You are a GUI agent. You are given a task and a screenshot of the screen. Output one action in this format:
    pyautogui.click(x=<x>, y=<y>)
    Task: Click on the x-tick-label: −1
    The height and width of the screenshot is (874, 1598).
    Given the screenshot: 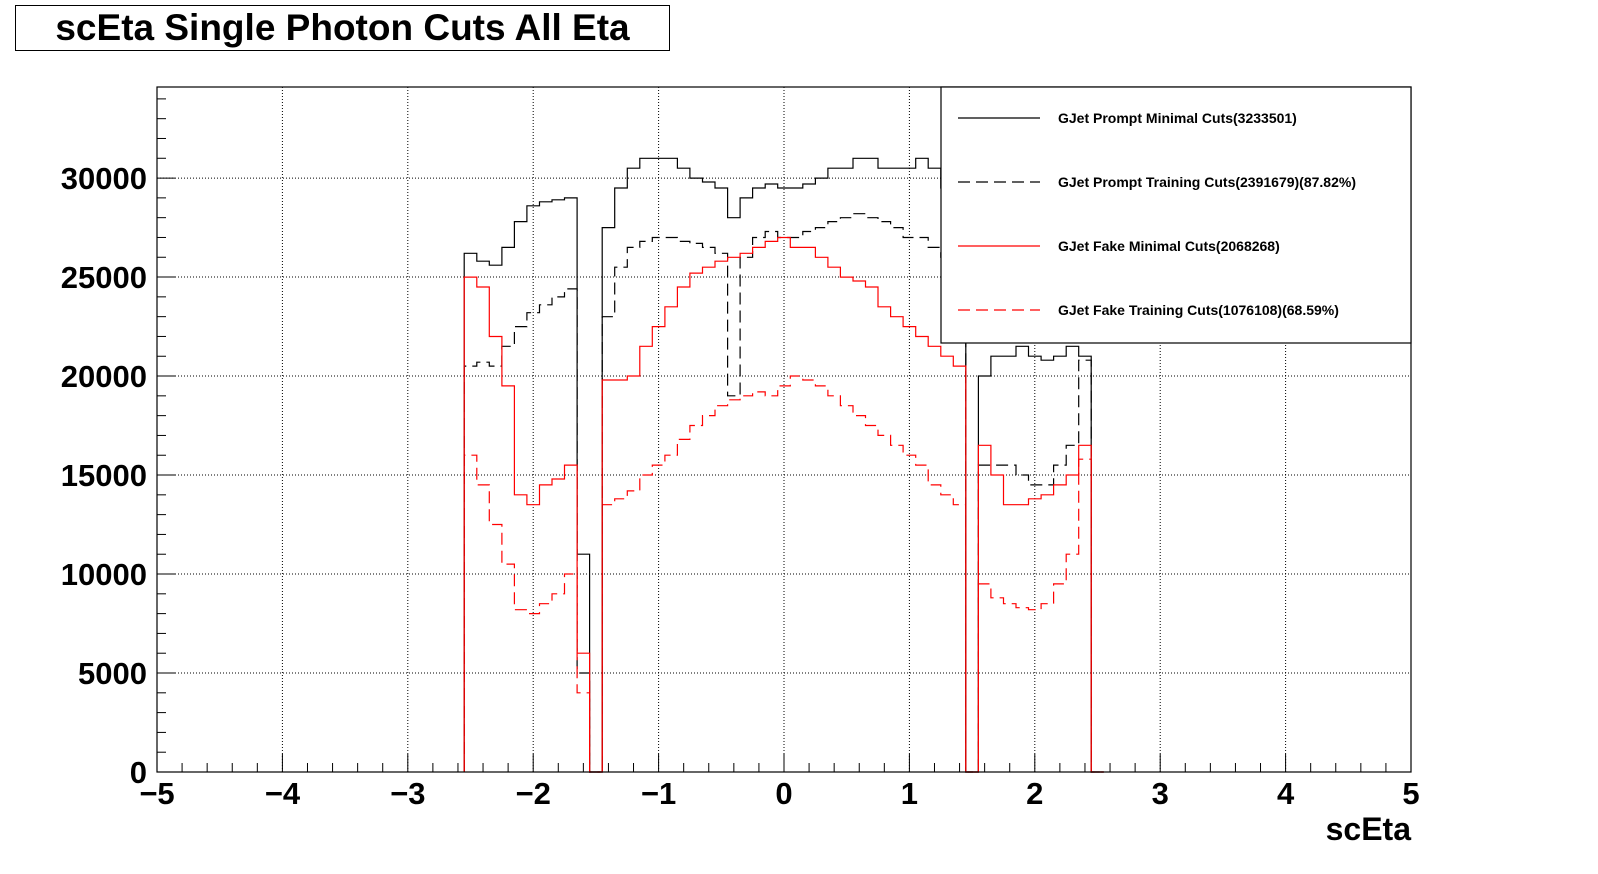 What is the action you would take?
    pyautogui.click(x=658, y=793)
    